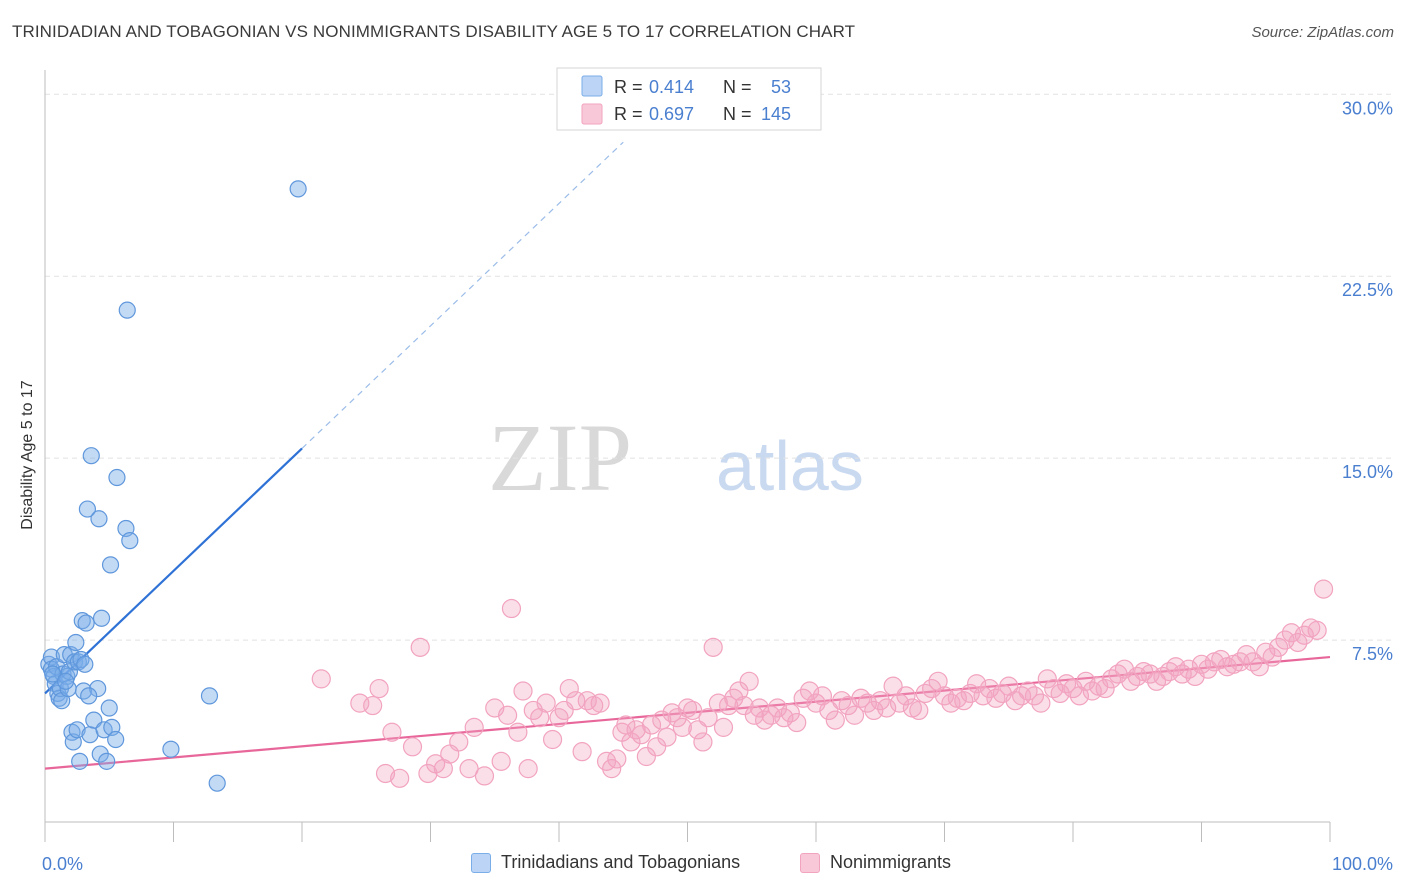  What do you see at coordinates (1322, 32) in the screenshot?
I see `source-label: Source: ZipAtlas.com` at bounding box center [1322, 32].